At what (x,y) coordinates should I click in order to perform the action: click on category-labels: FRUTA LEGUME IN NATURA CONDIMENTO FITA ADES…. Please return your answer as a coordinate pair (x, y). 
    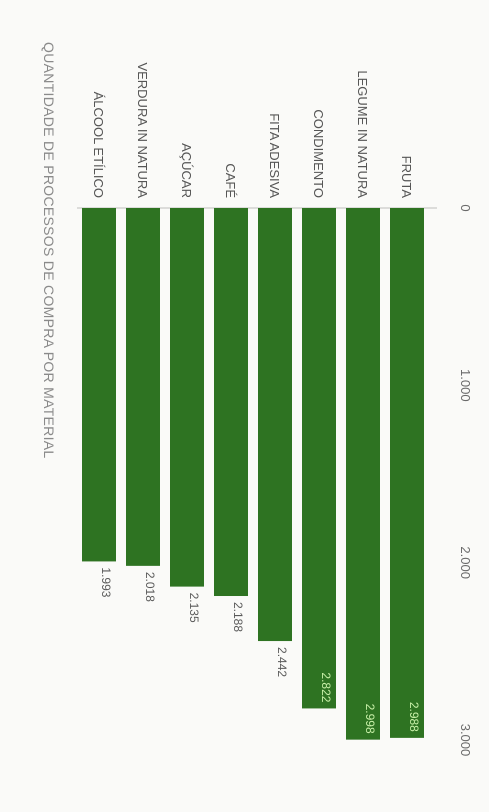
    Looking at the image, I should click on (252, 130).